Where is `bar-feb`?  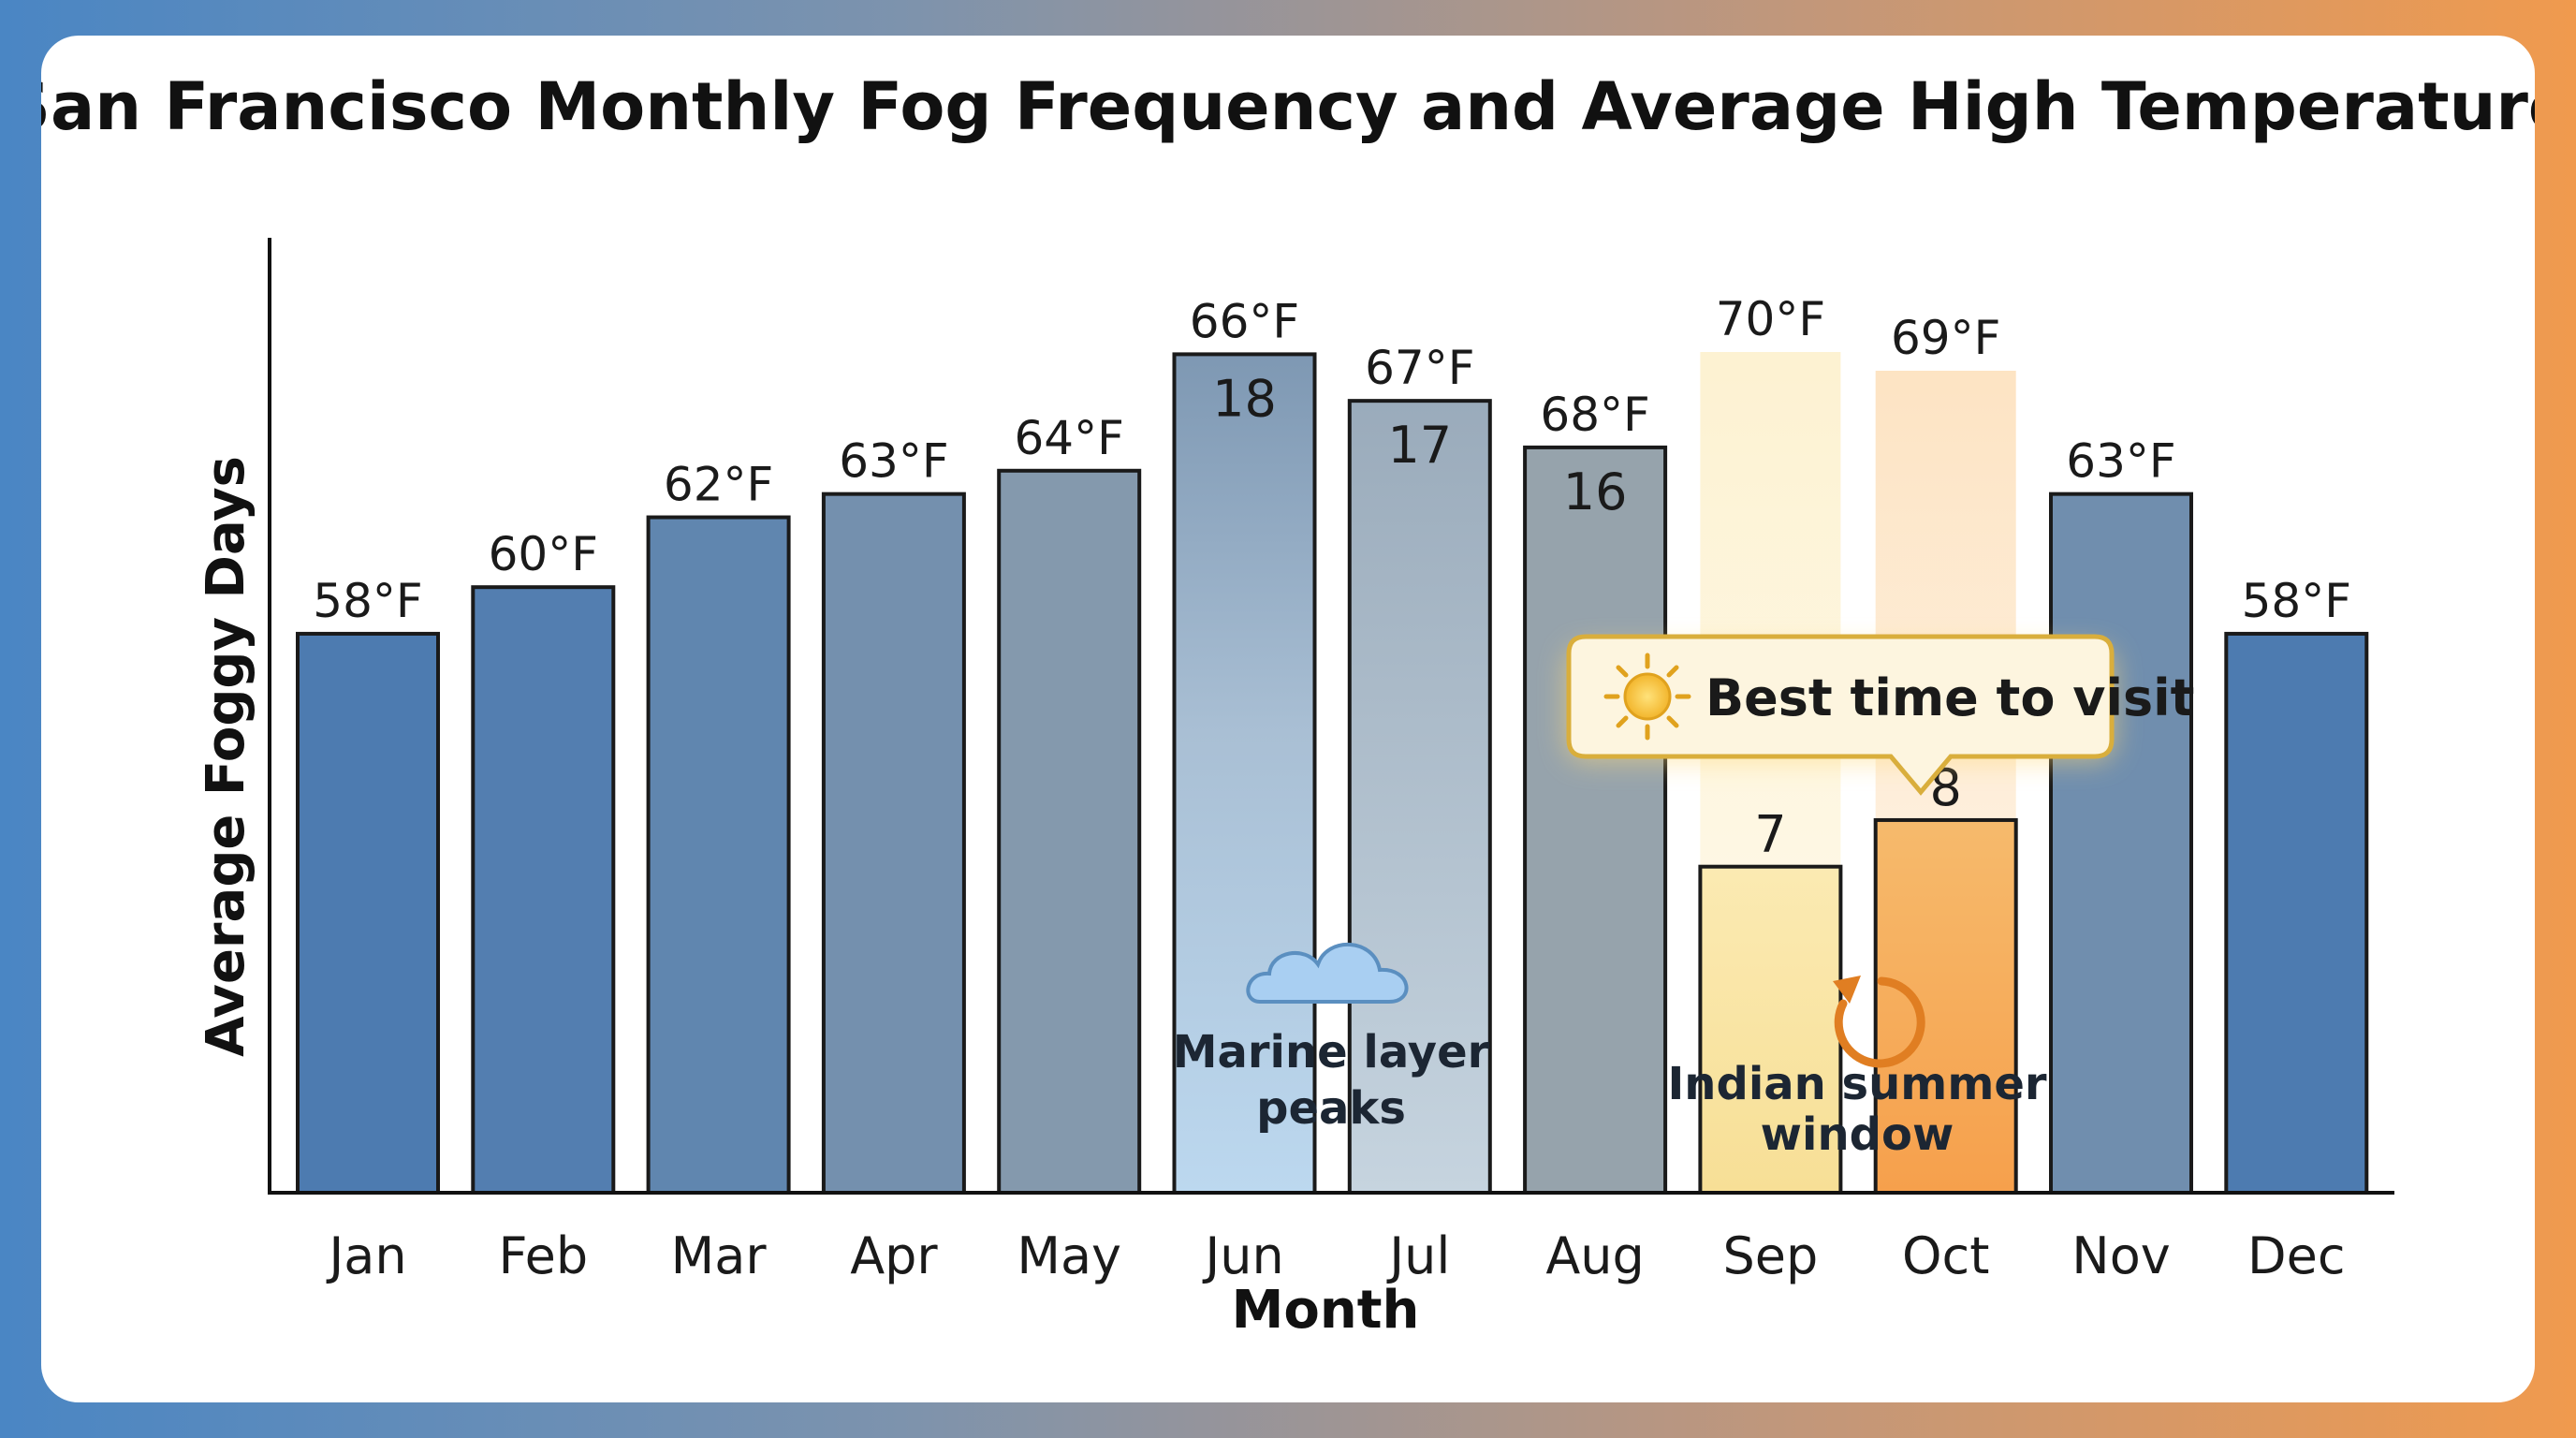 bar-feb is located at coordinates (543, 890).